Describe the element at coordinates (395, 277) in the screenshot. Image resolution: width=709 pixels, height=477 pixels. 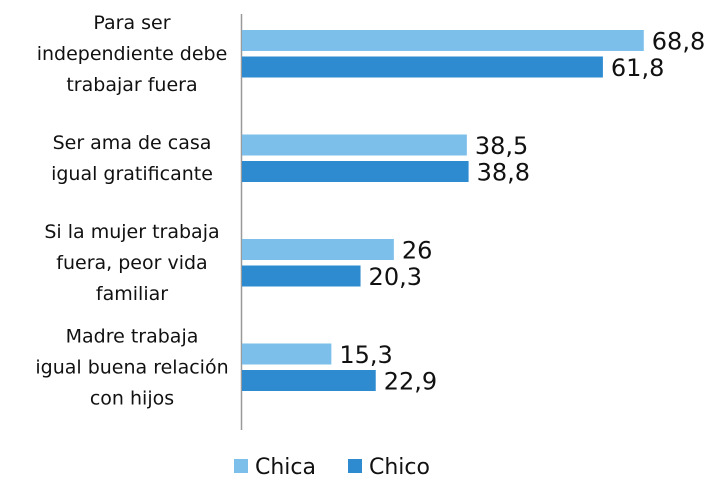
I see `value-label: 20,3` at that location.